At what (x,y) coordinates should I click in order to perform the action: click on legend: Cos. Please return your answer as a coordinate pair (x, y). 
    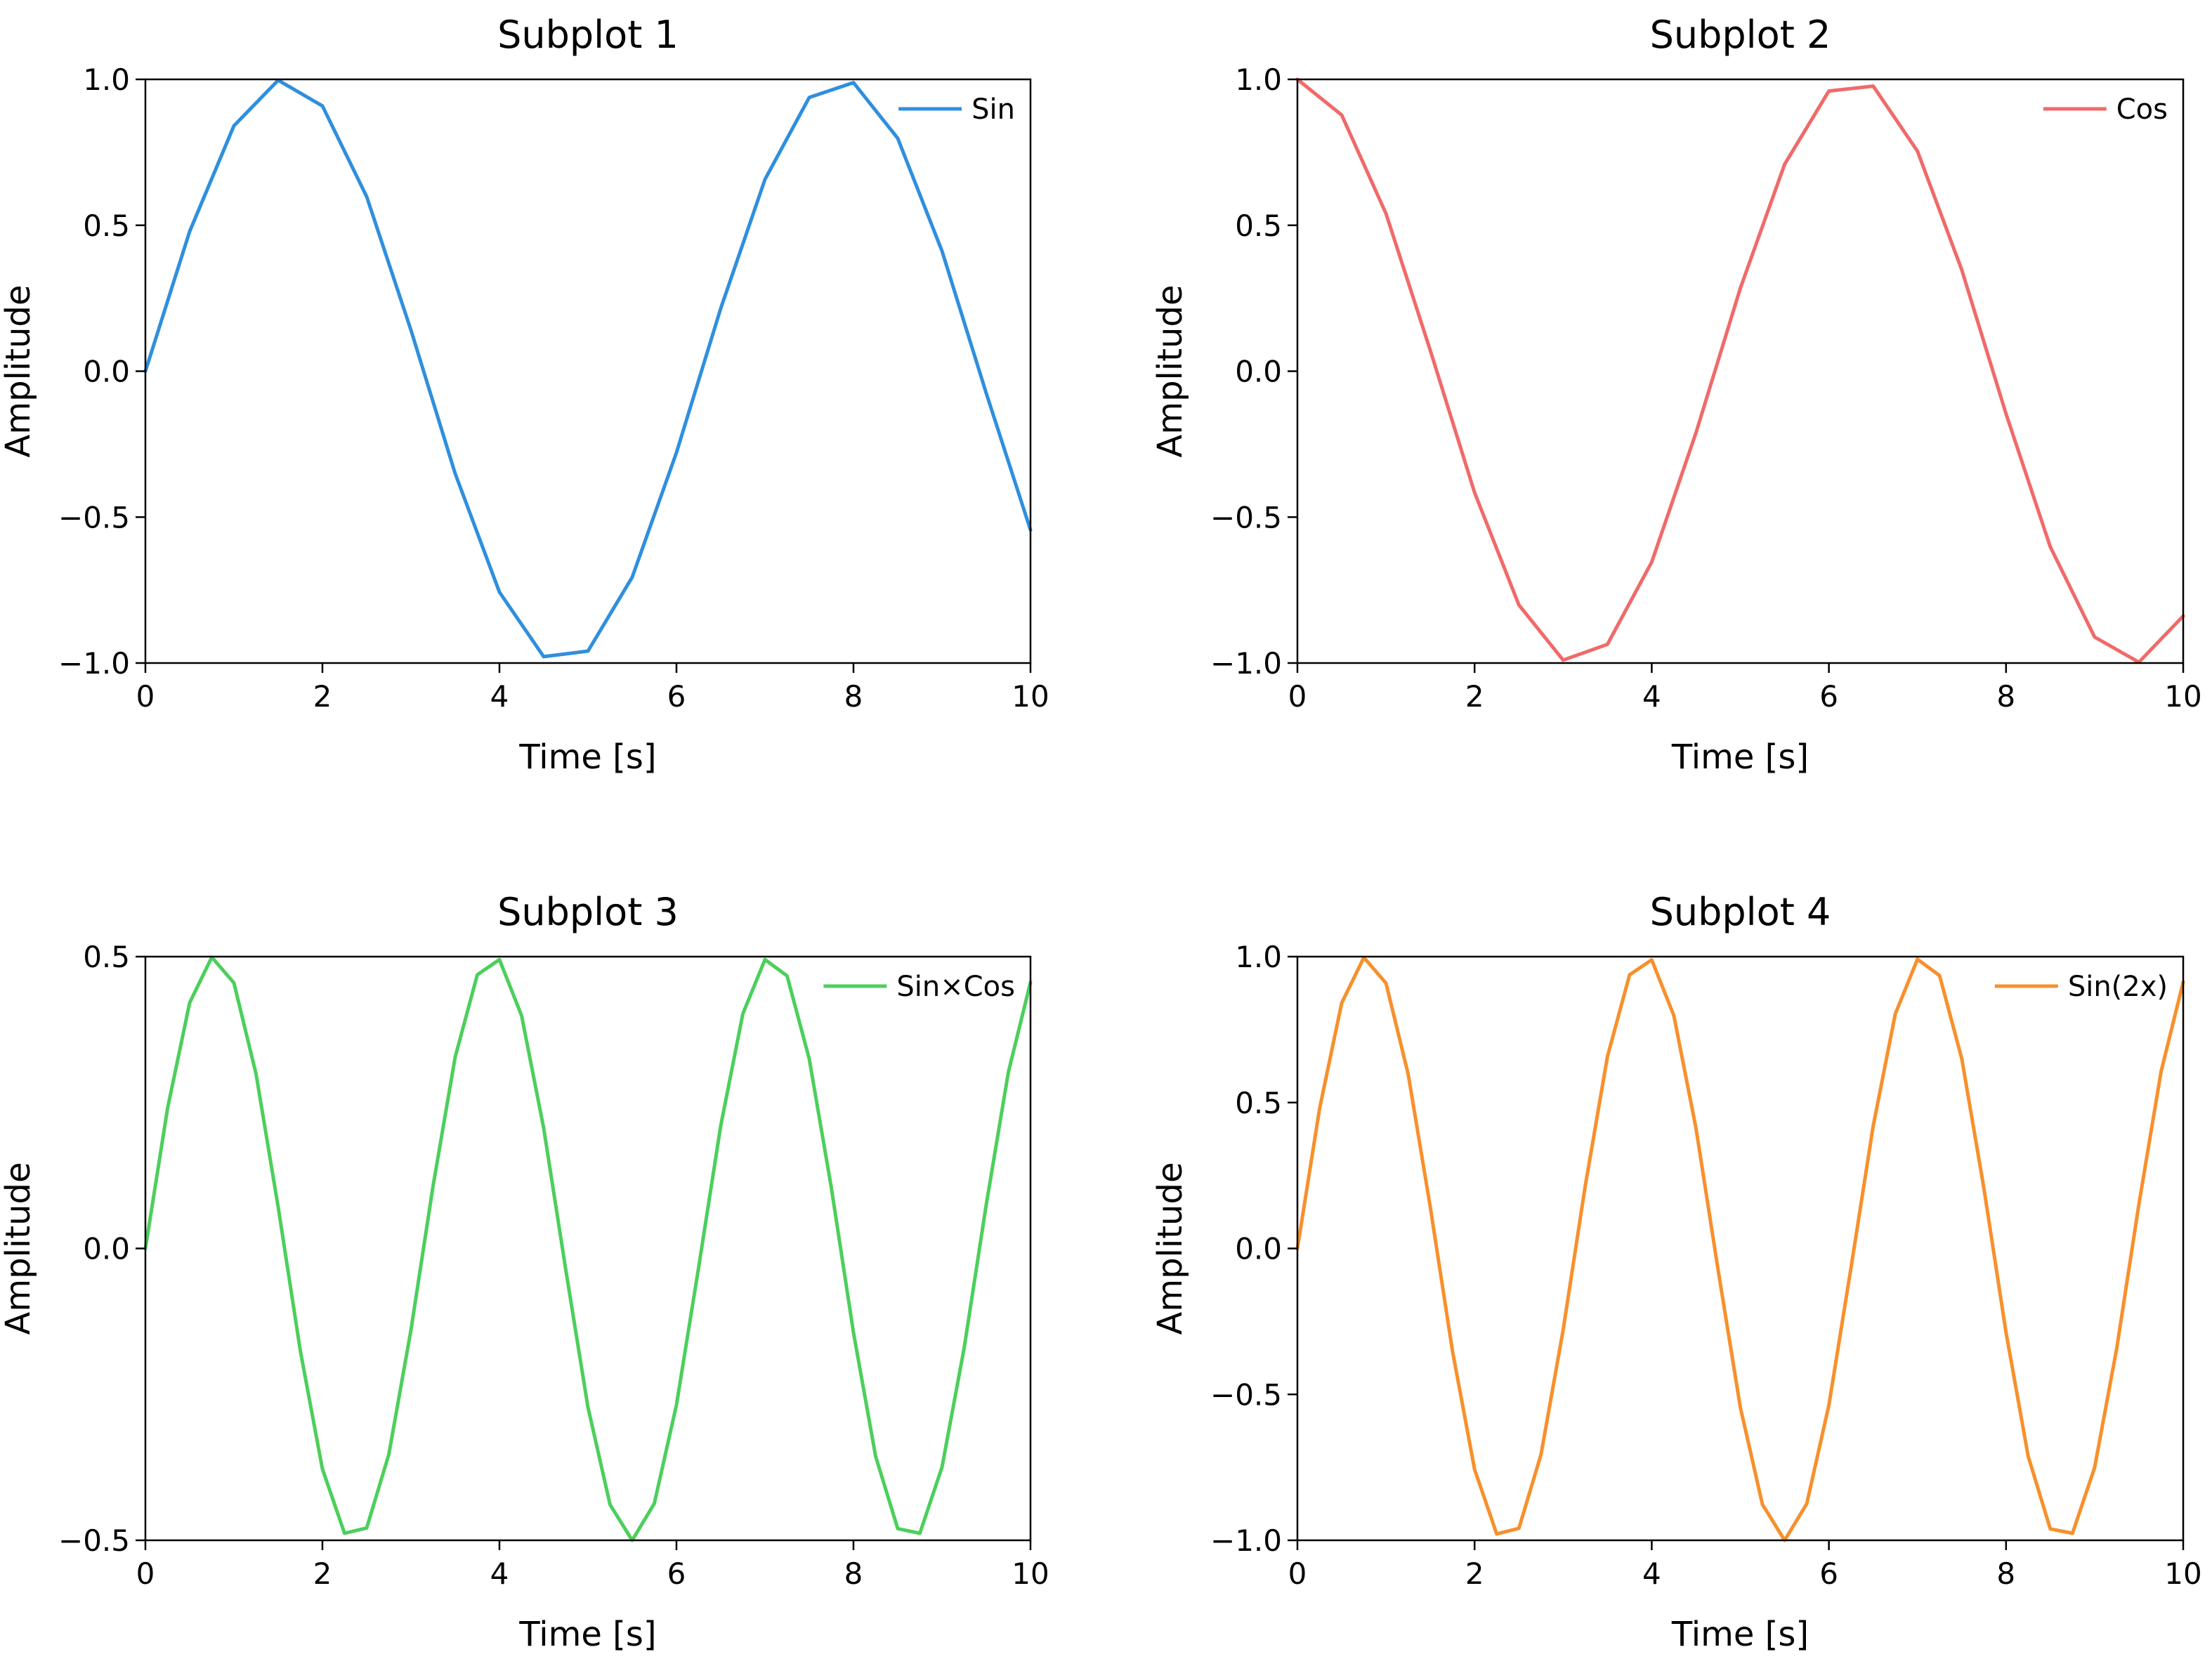
    Looking at the image, I should click on (2105, 110).